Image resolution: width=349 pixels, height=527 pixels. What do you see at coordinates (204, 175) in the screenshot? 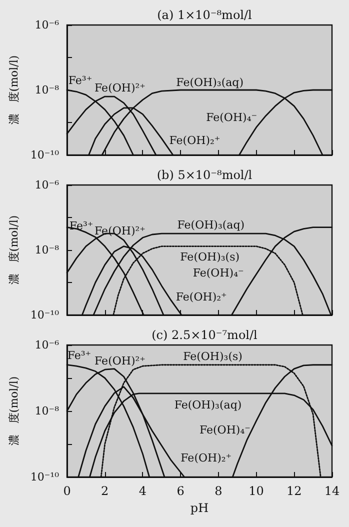
I see `chart-title: (b) 5×10⁻⁸mol/l` at bounding box center [204, 175].